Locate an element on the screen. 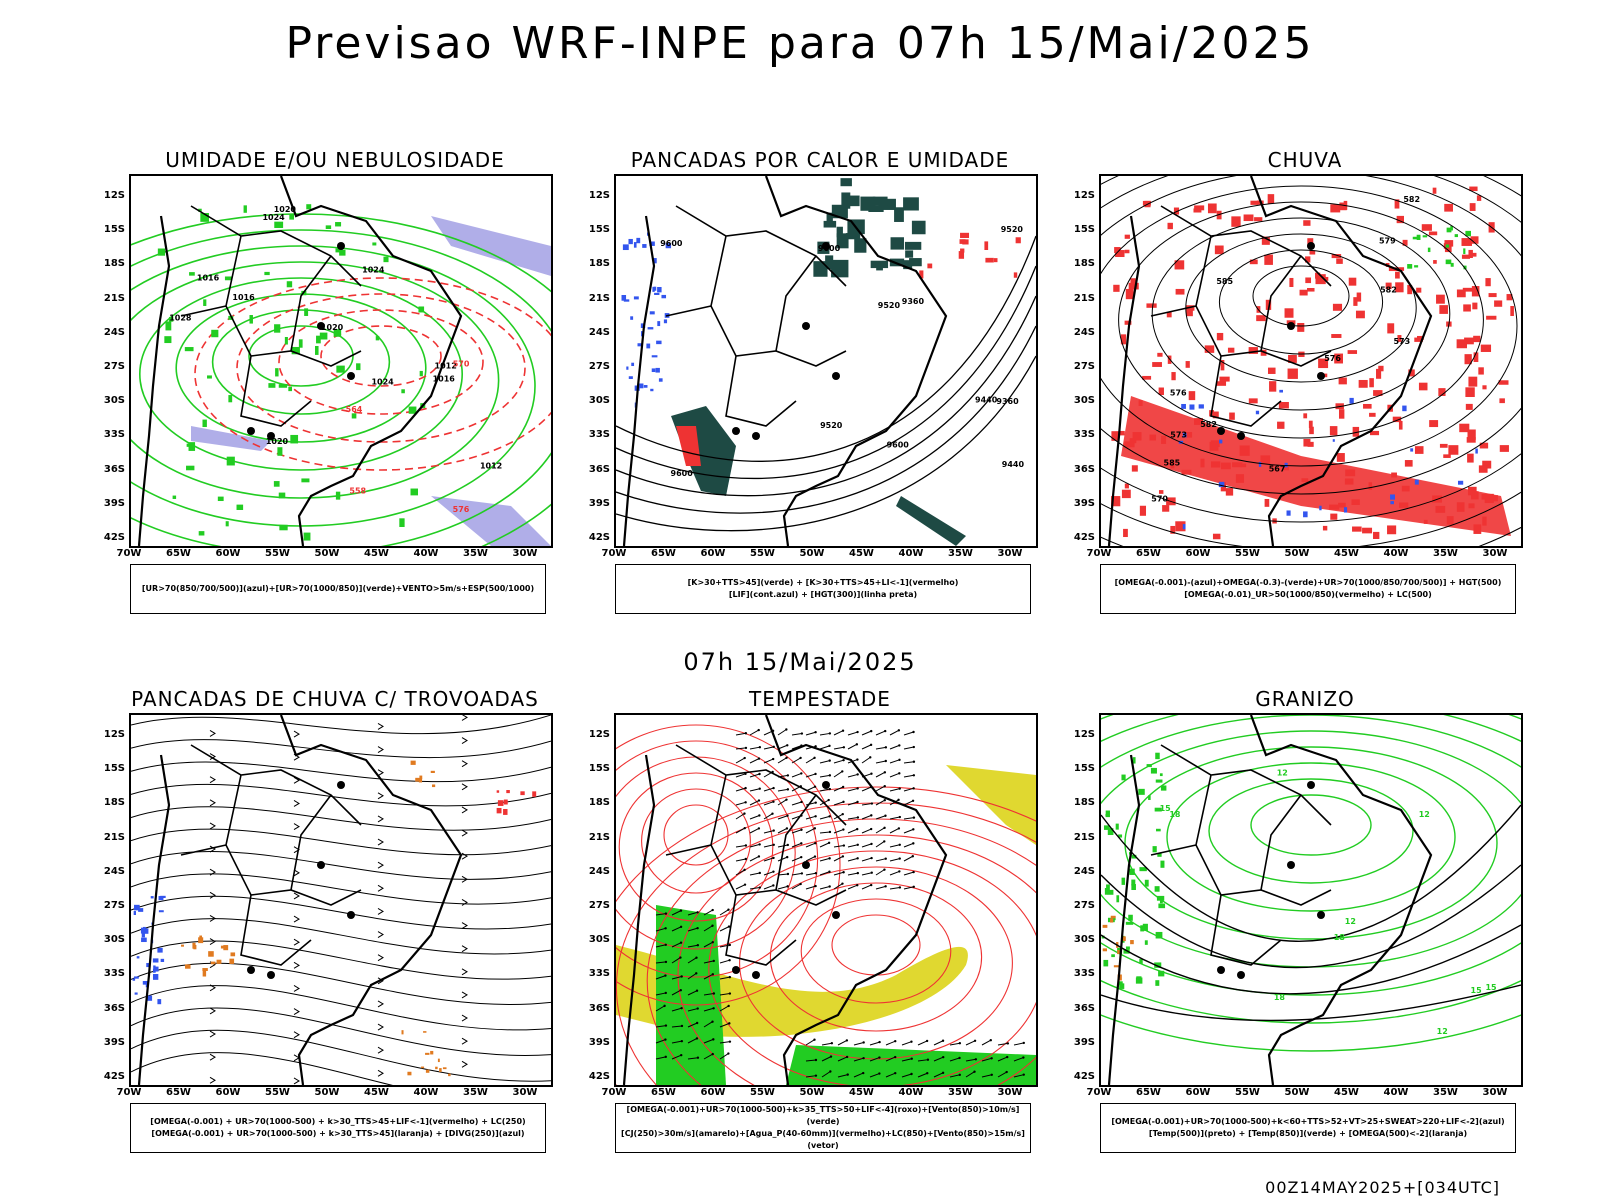  contour-value-label: 1016 is located at coordinates (243, 297).